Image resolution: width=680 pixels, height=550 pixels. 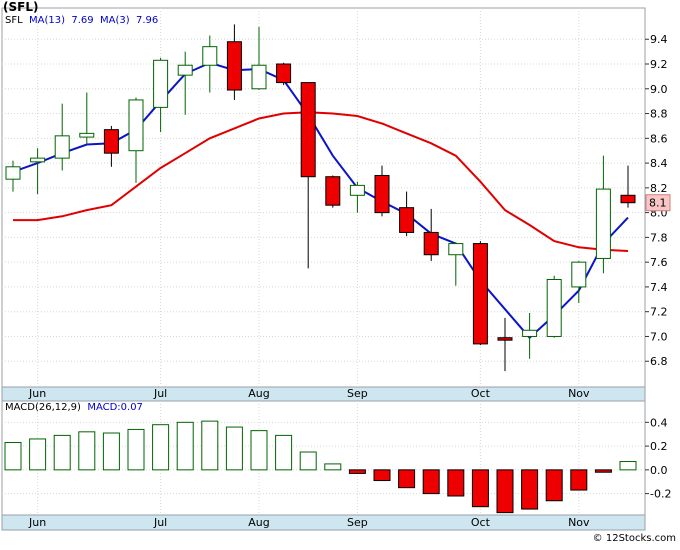 I want to click on current-price-label: 8.1, so click(x=658, y=203).